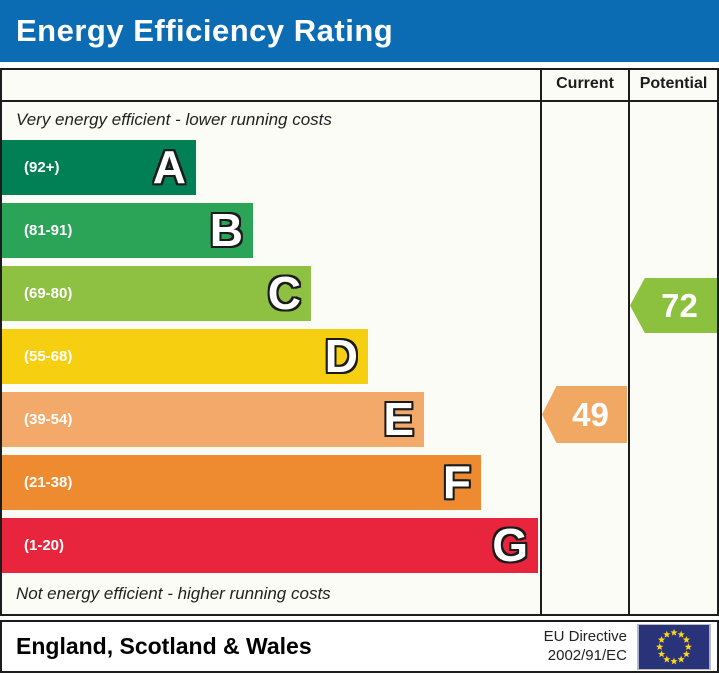 Image resolution: width=719 pixels, height=675 pixels. I want to click on band-c-range: (69-80), so click(48, 293).